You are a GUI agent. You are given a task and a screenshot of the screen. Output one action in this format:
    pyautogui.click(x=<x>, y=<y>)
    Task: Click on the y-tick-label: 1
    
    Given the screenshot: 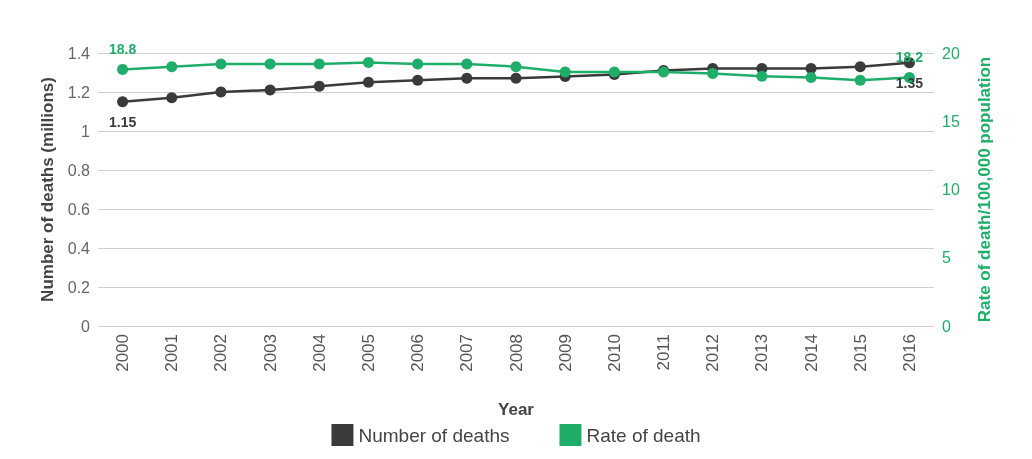 What is the action you would take?
    pyautogui.click(x=86, y=131)
    